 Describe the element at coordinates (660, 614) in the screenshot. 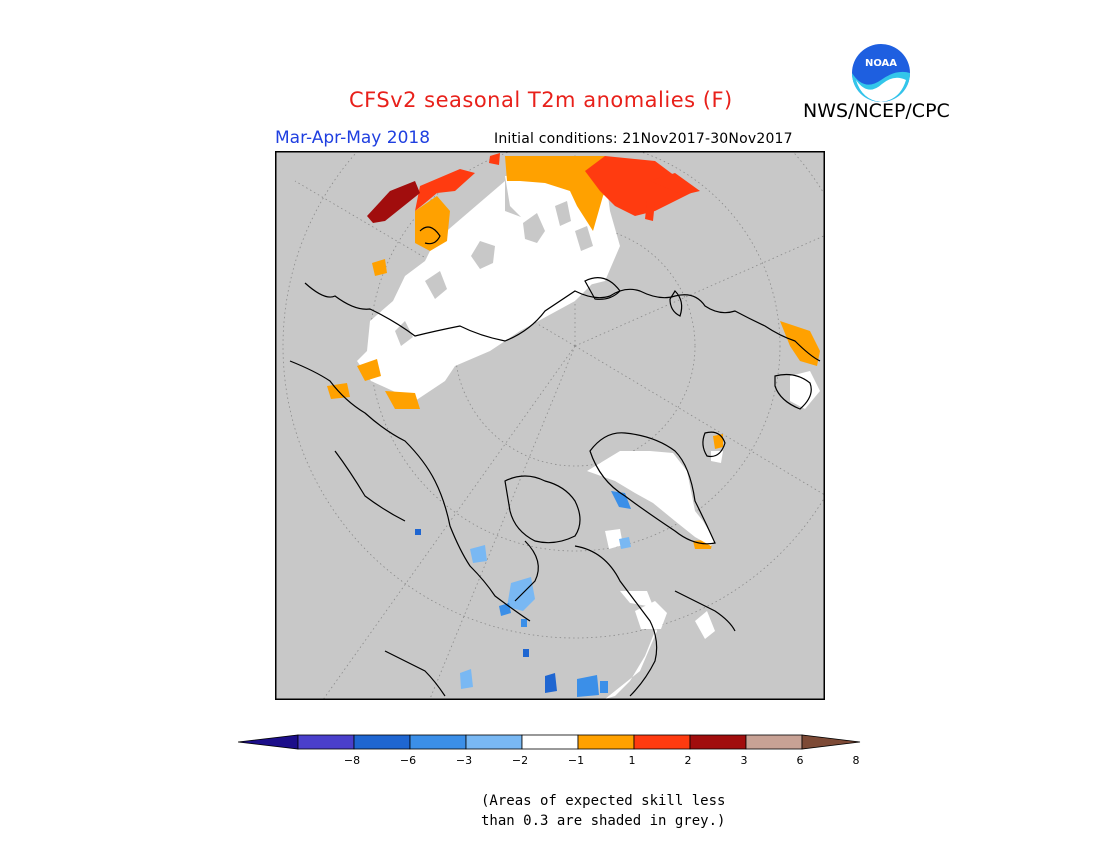

I see `north-america-region` at that location.